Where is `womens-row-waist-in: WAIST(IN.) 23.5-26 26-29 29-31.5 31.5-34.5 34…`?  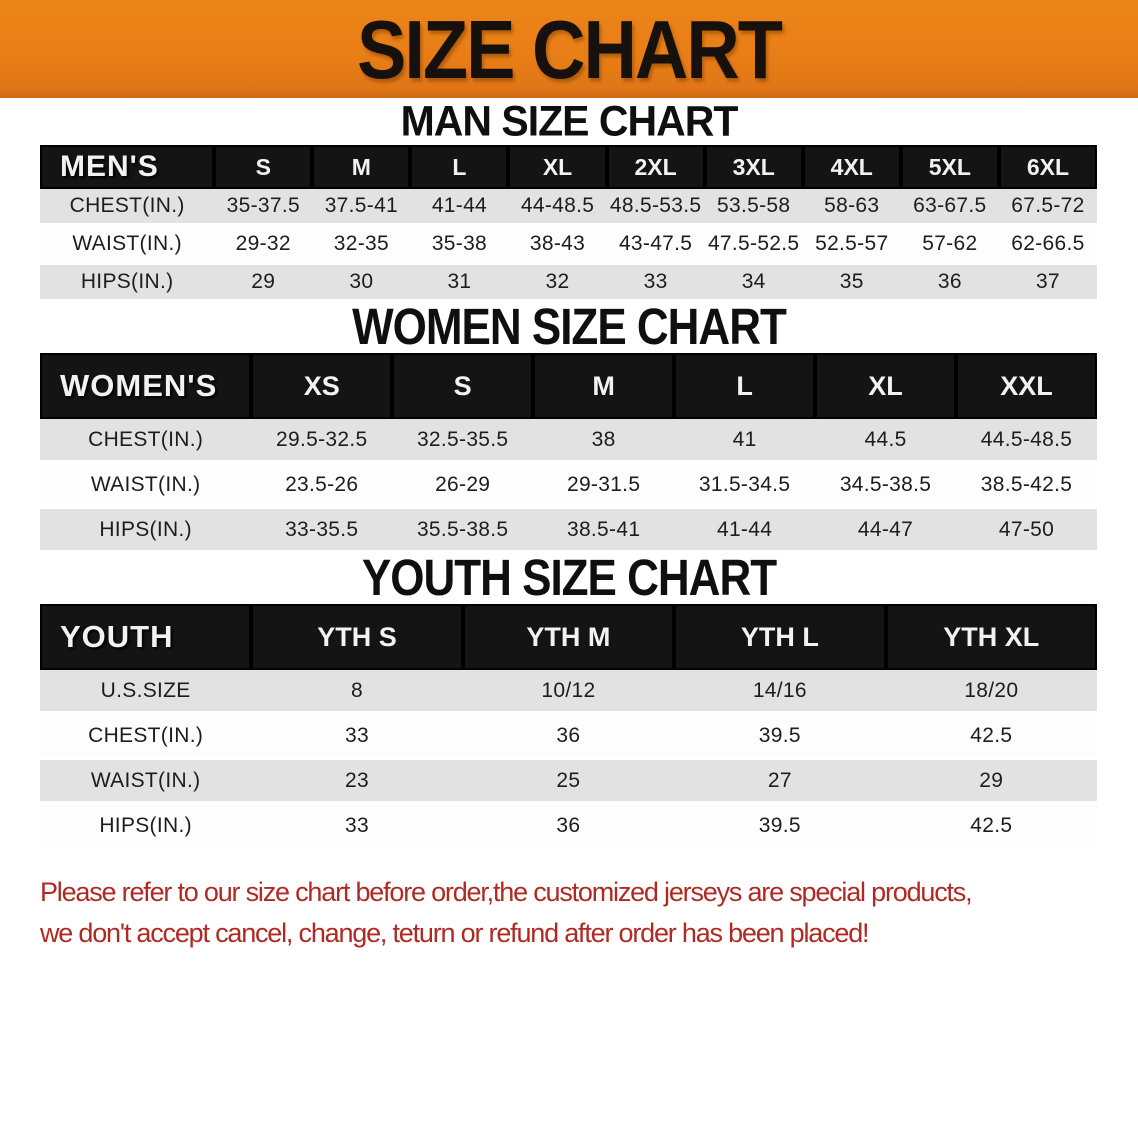
womens-row-waist-in: WAIST(IN.) 23.5-26 26-29 29-31.5 31.5-34.5 34… is located at coordinates (568, 485).